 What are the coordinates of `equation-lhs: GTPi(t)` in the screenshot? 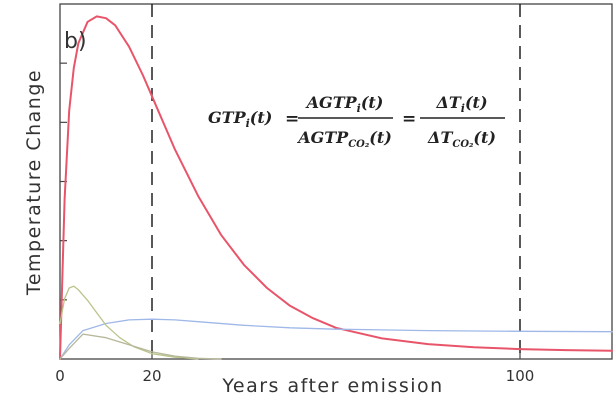 It's located at (240, 119).